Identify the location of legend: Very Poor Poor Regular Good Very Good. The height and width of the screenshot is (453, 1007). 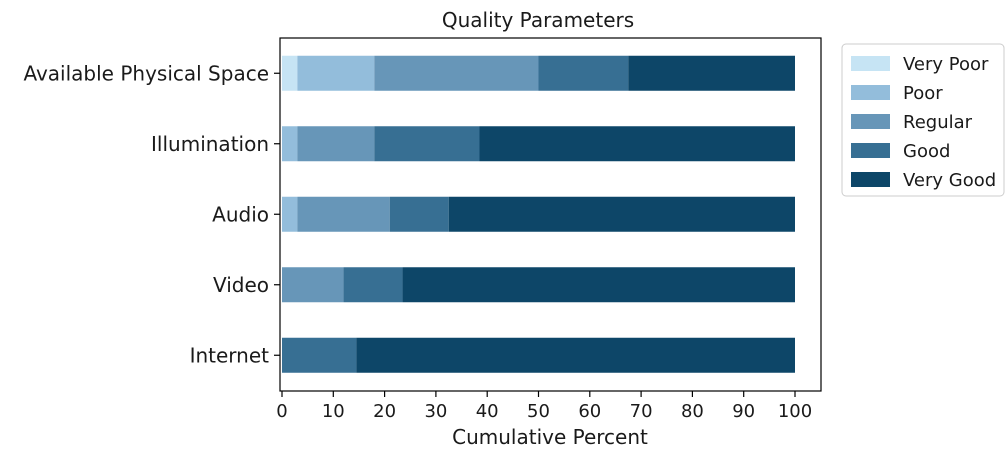
(923, 120).